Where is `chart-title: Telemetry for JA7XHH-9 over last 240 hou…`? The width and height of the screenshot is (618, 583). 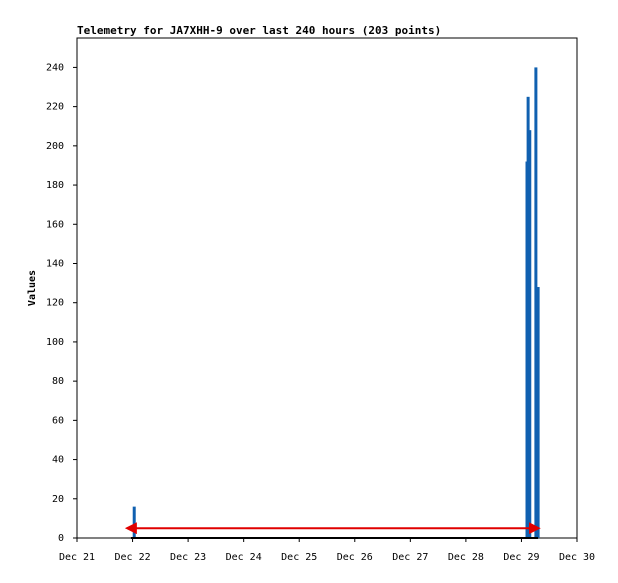 chart-title: Telemetry for JA7XHH-9 over last 240 hou… is located at coordinates (259, 30).